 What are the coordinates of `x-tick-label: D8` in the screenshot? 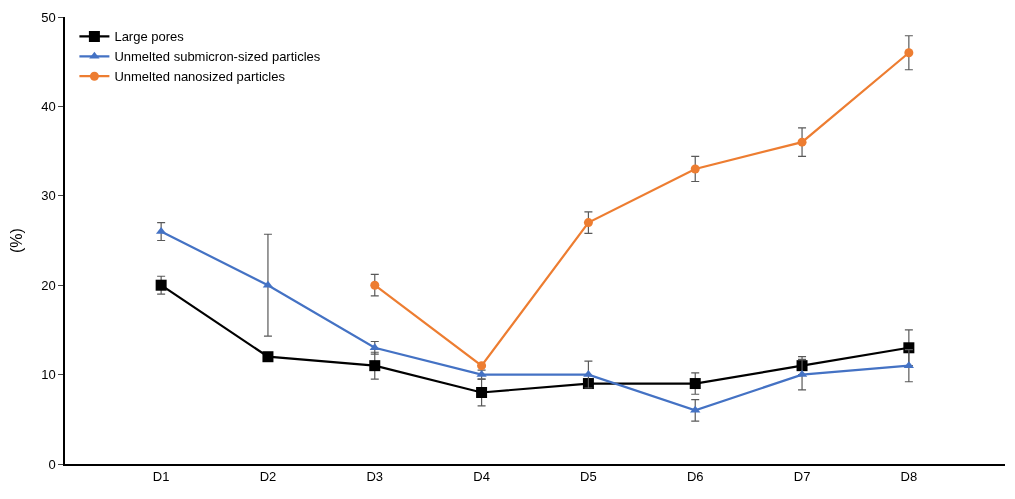 It's located at (909, 477).